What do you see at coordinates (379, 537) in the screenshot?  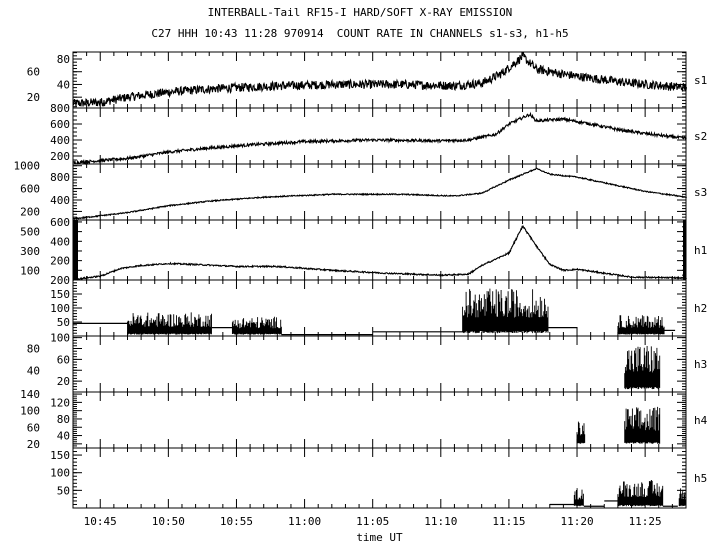 I see `x-axis-label: time UT` at bounding box center [379, 537].